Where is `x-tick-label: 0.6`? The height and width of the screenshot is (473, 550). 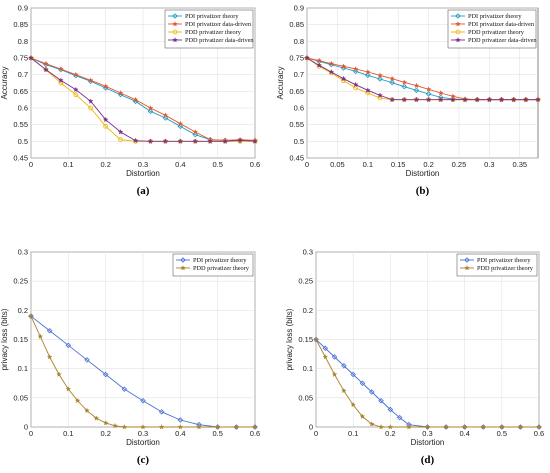 x-tick-label: 0.6 is located at coordinates (255, 164).